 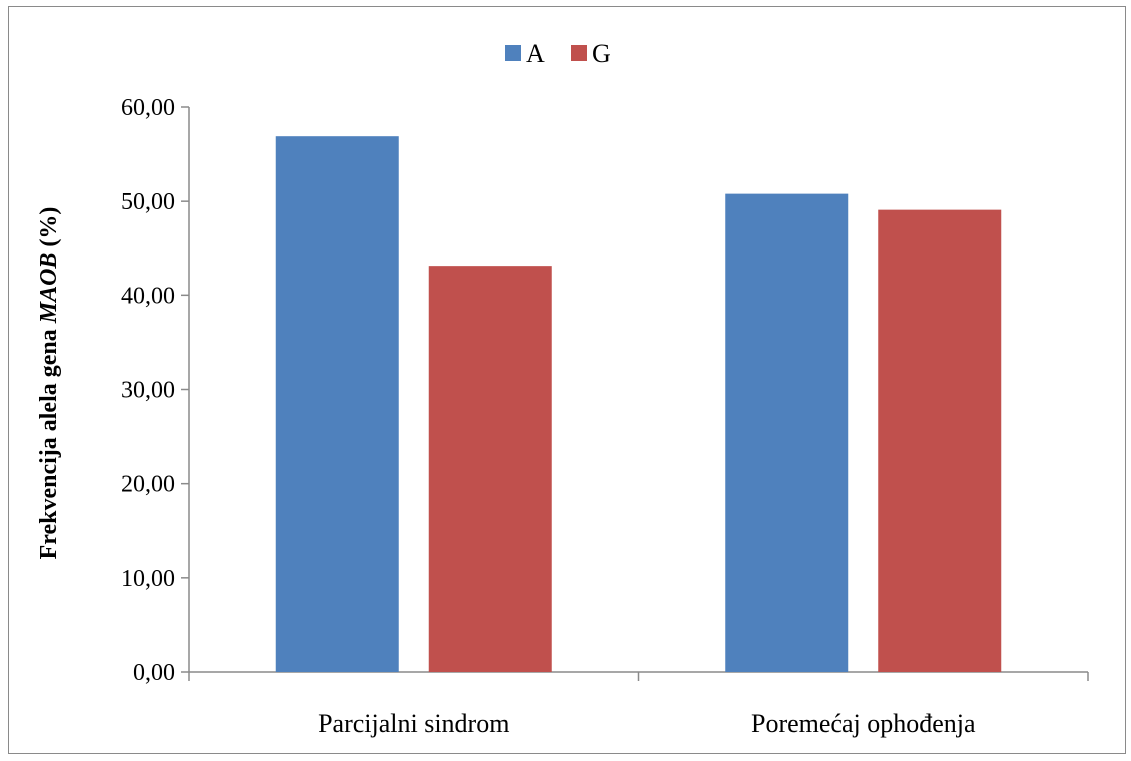 What do you see at coordinates (863, 723) in the screenshot?
I see `x-category-label: Poremećaj ophođenja` at bounding box center [863, 723].